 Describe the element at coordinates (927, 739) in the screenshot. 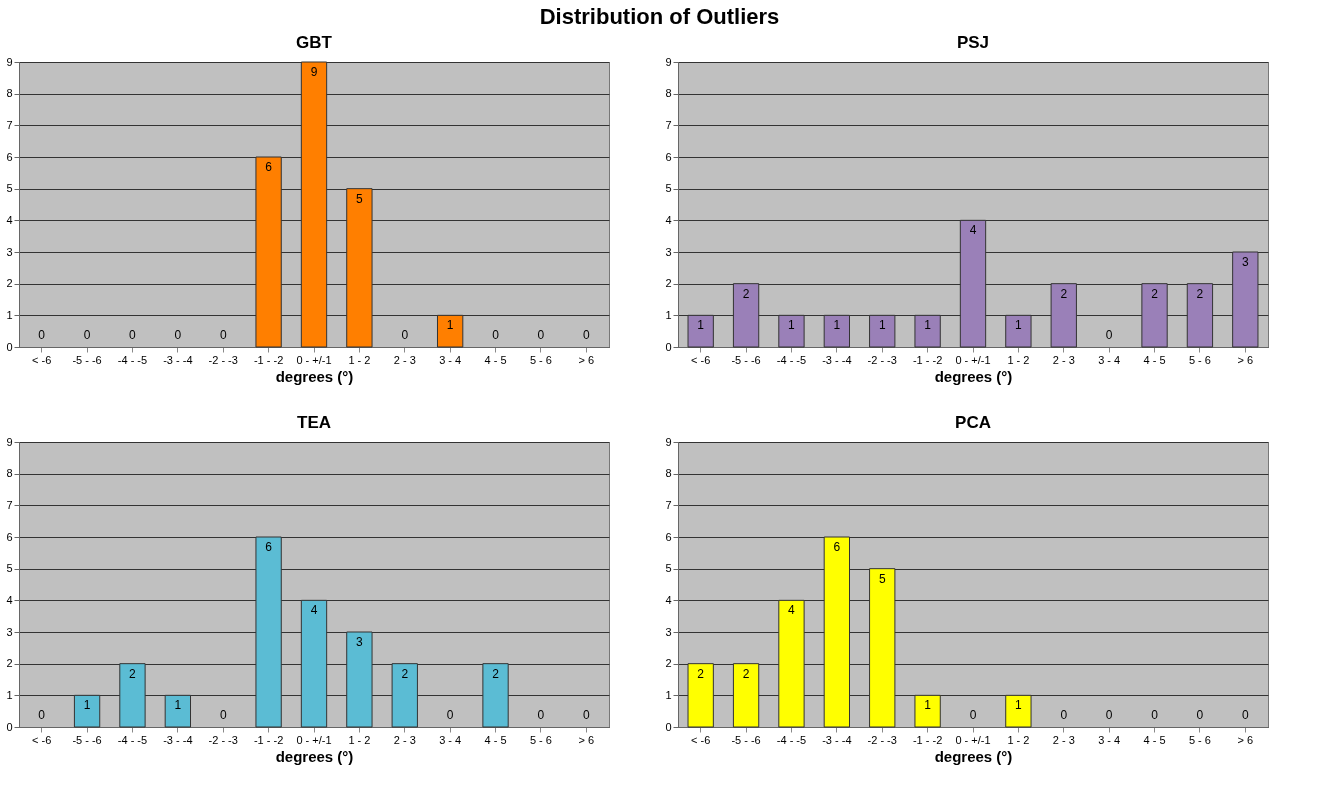

I see `x-tick-label: -1 - -2` at that location.